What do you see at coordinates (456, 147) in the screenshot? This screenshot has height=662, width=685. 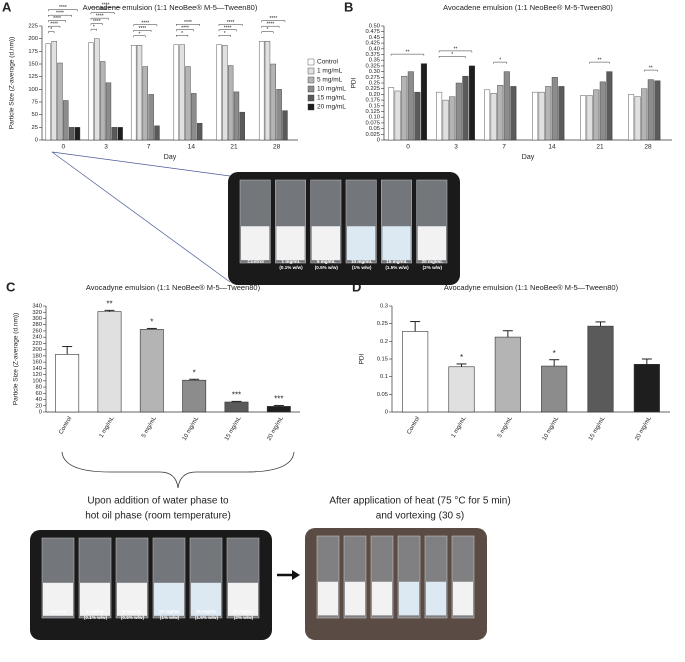 I see `x-tick-label: 3` at bounding box center [456, 147].